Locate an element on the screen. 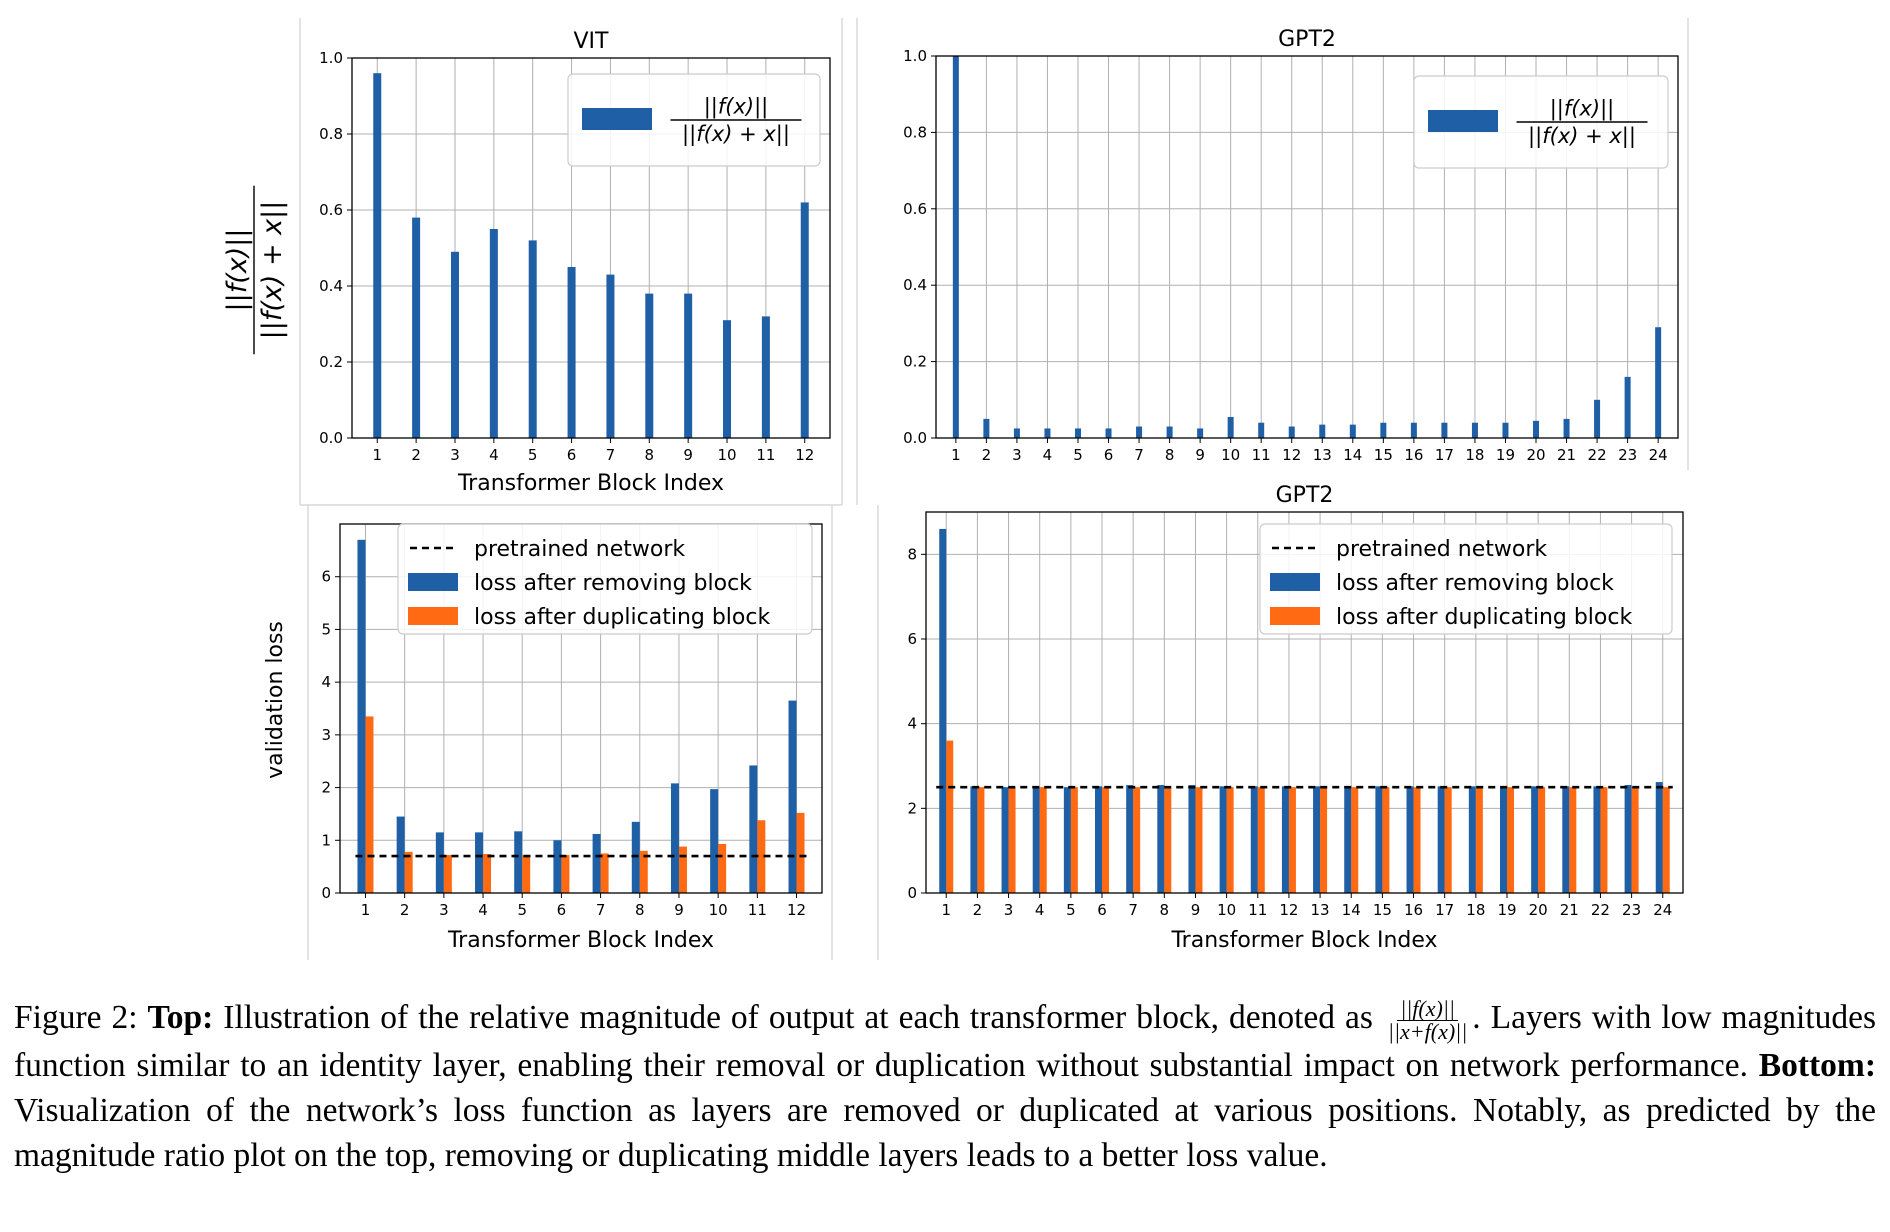 The width and height of the screenshot is (1890, 1232). x-tick-label: 1 is located at coordinates (946, 910).